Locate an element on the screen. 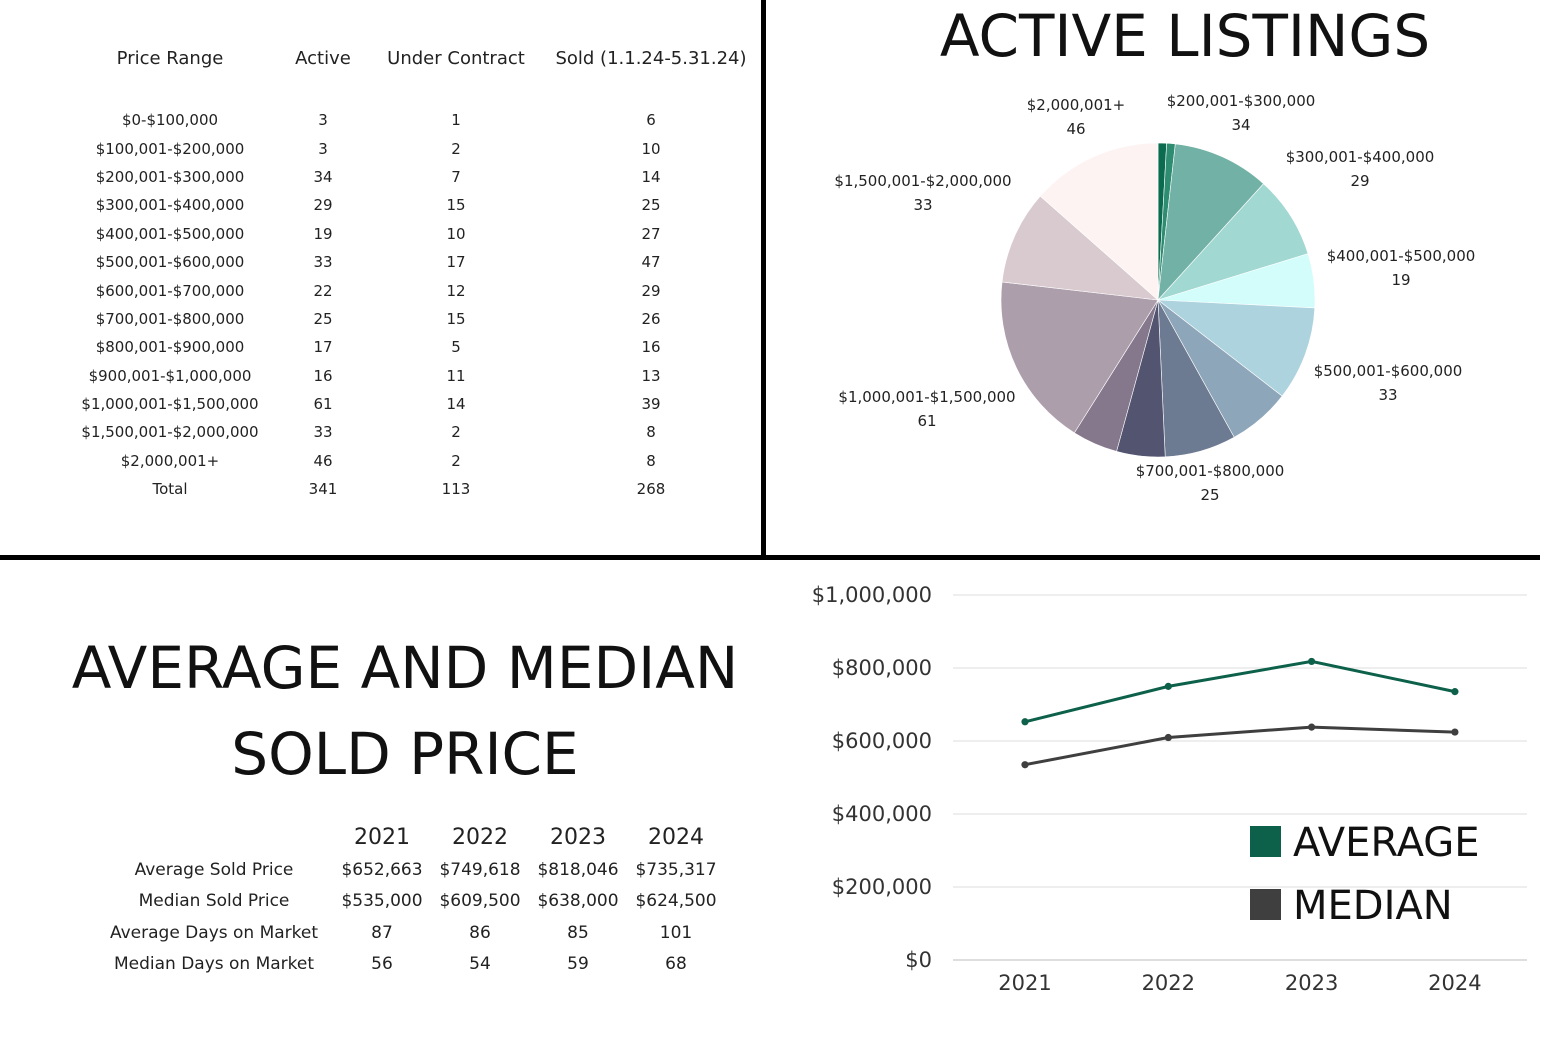 The height and width of the screenshot is (1040, 1545). pie-slice-value: 19 is located at coordinates (1400, 280).